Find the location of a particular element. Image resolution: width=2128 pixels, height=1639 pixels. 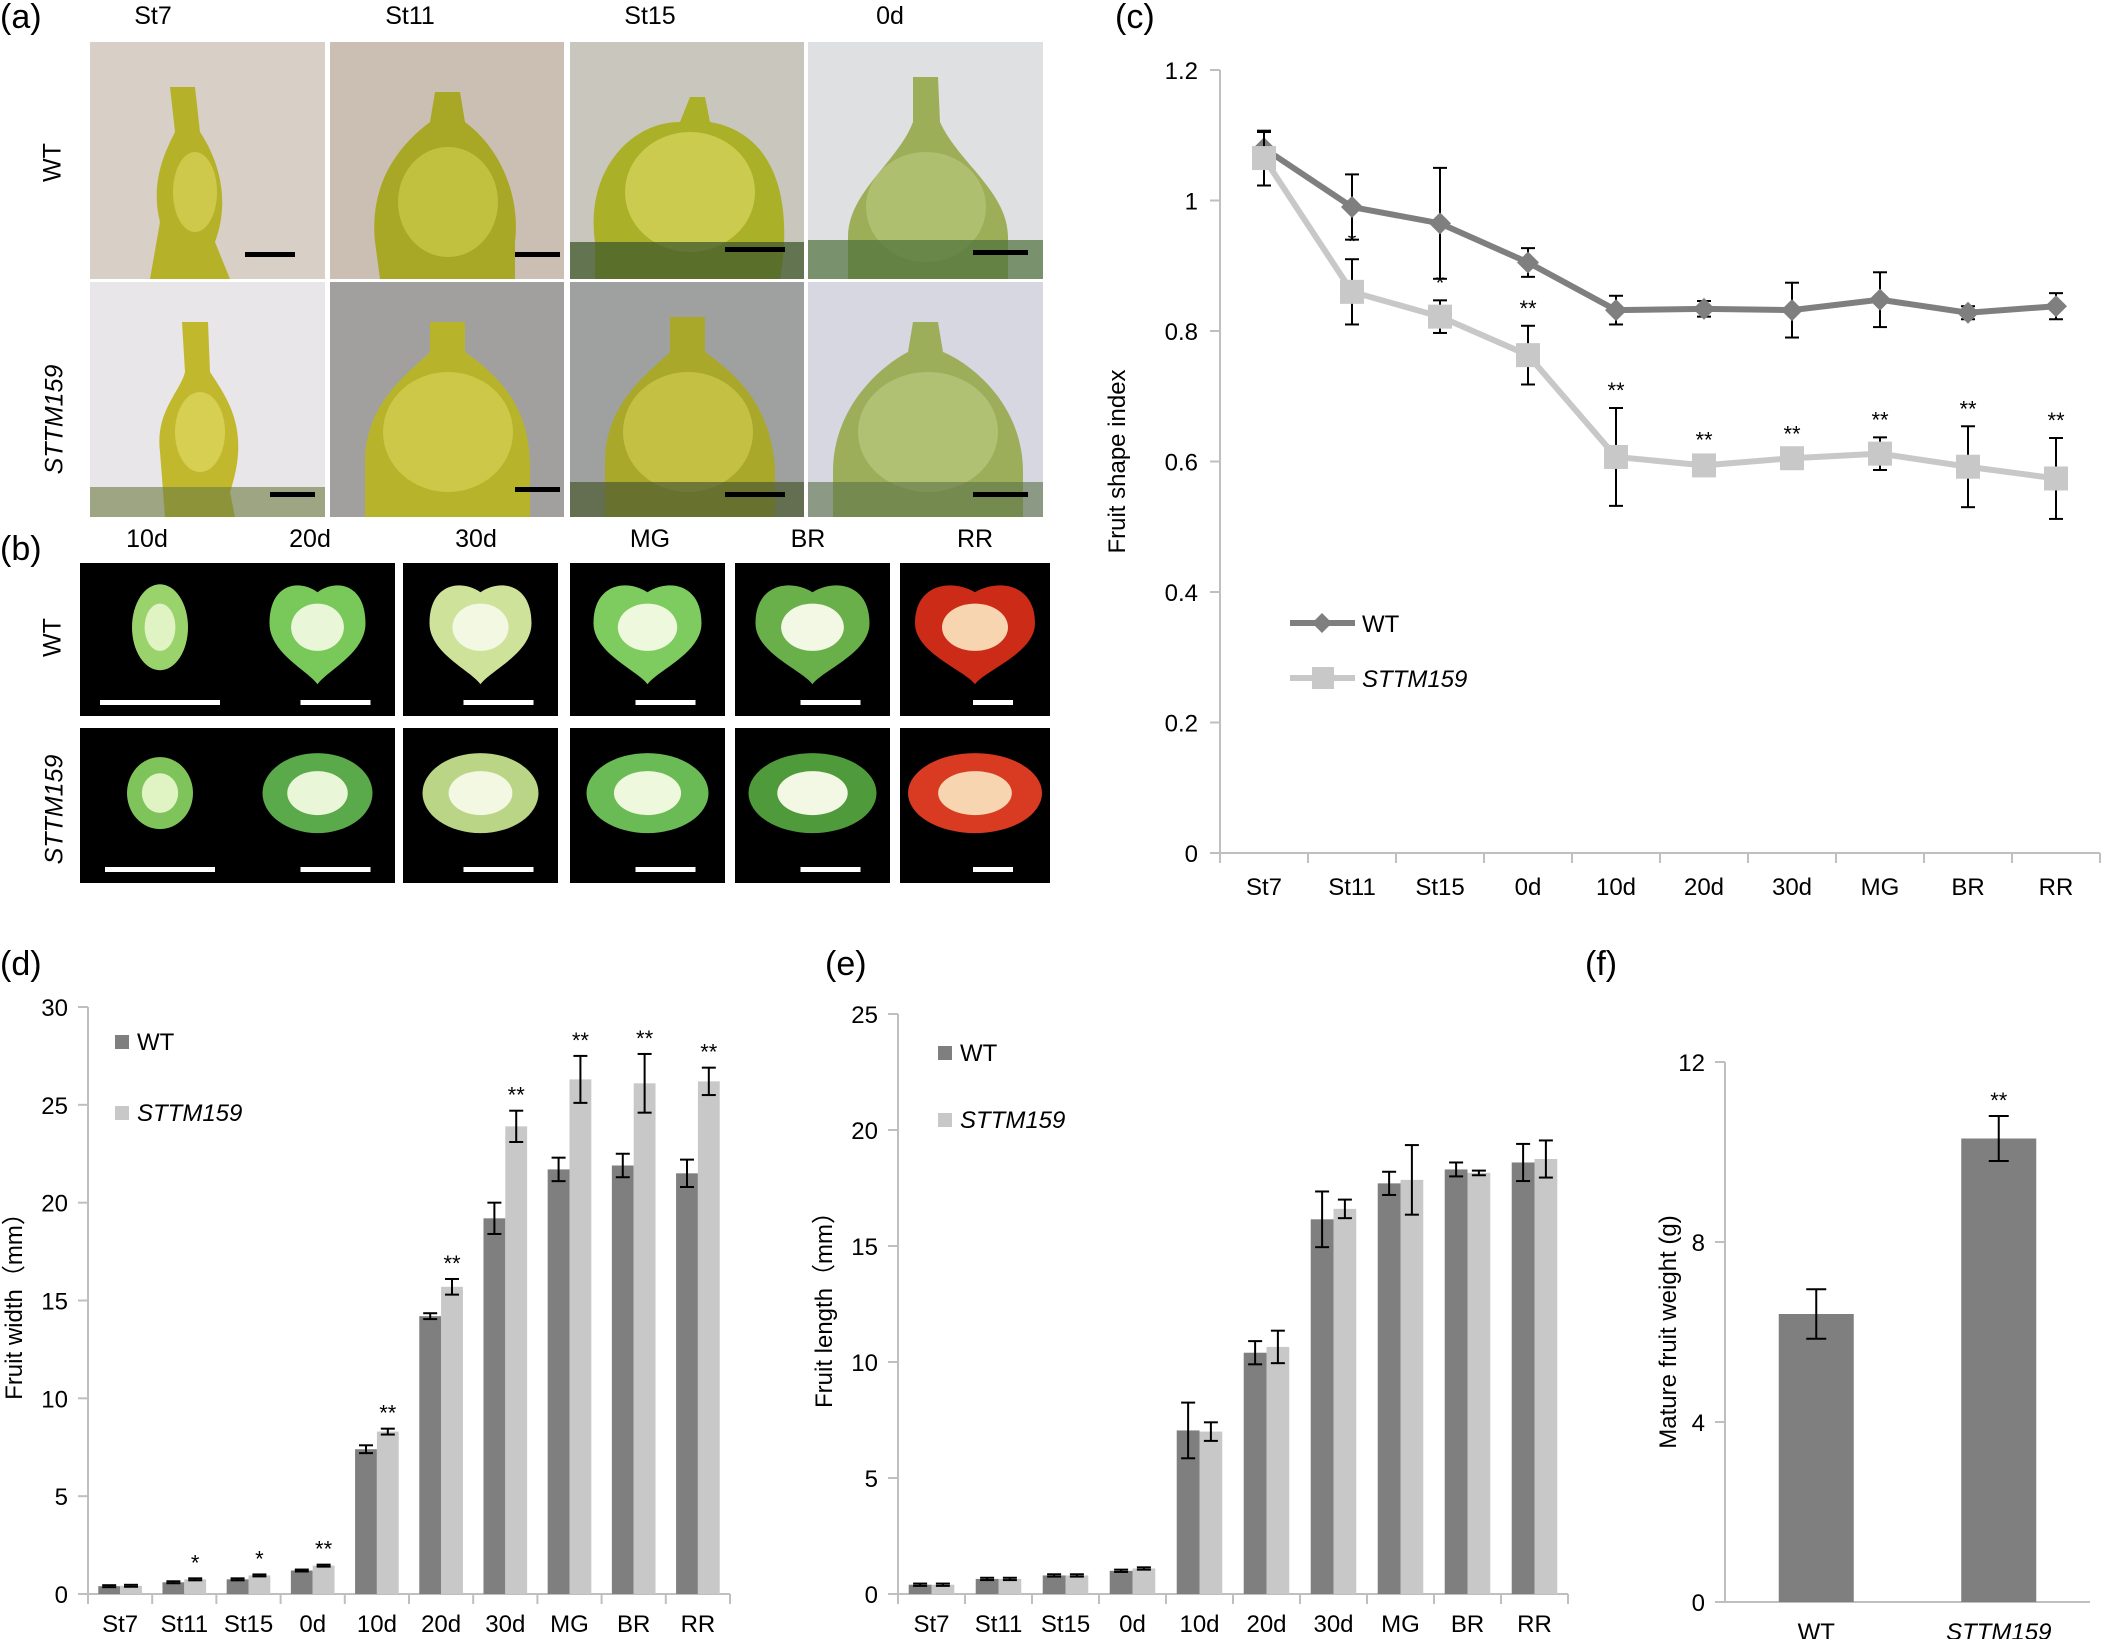

y-tick-label: 0.6 is located at coordinates (1181, 463).